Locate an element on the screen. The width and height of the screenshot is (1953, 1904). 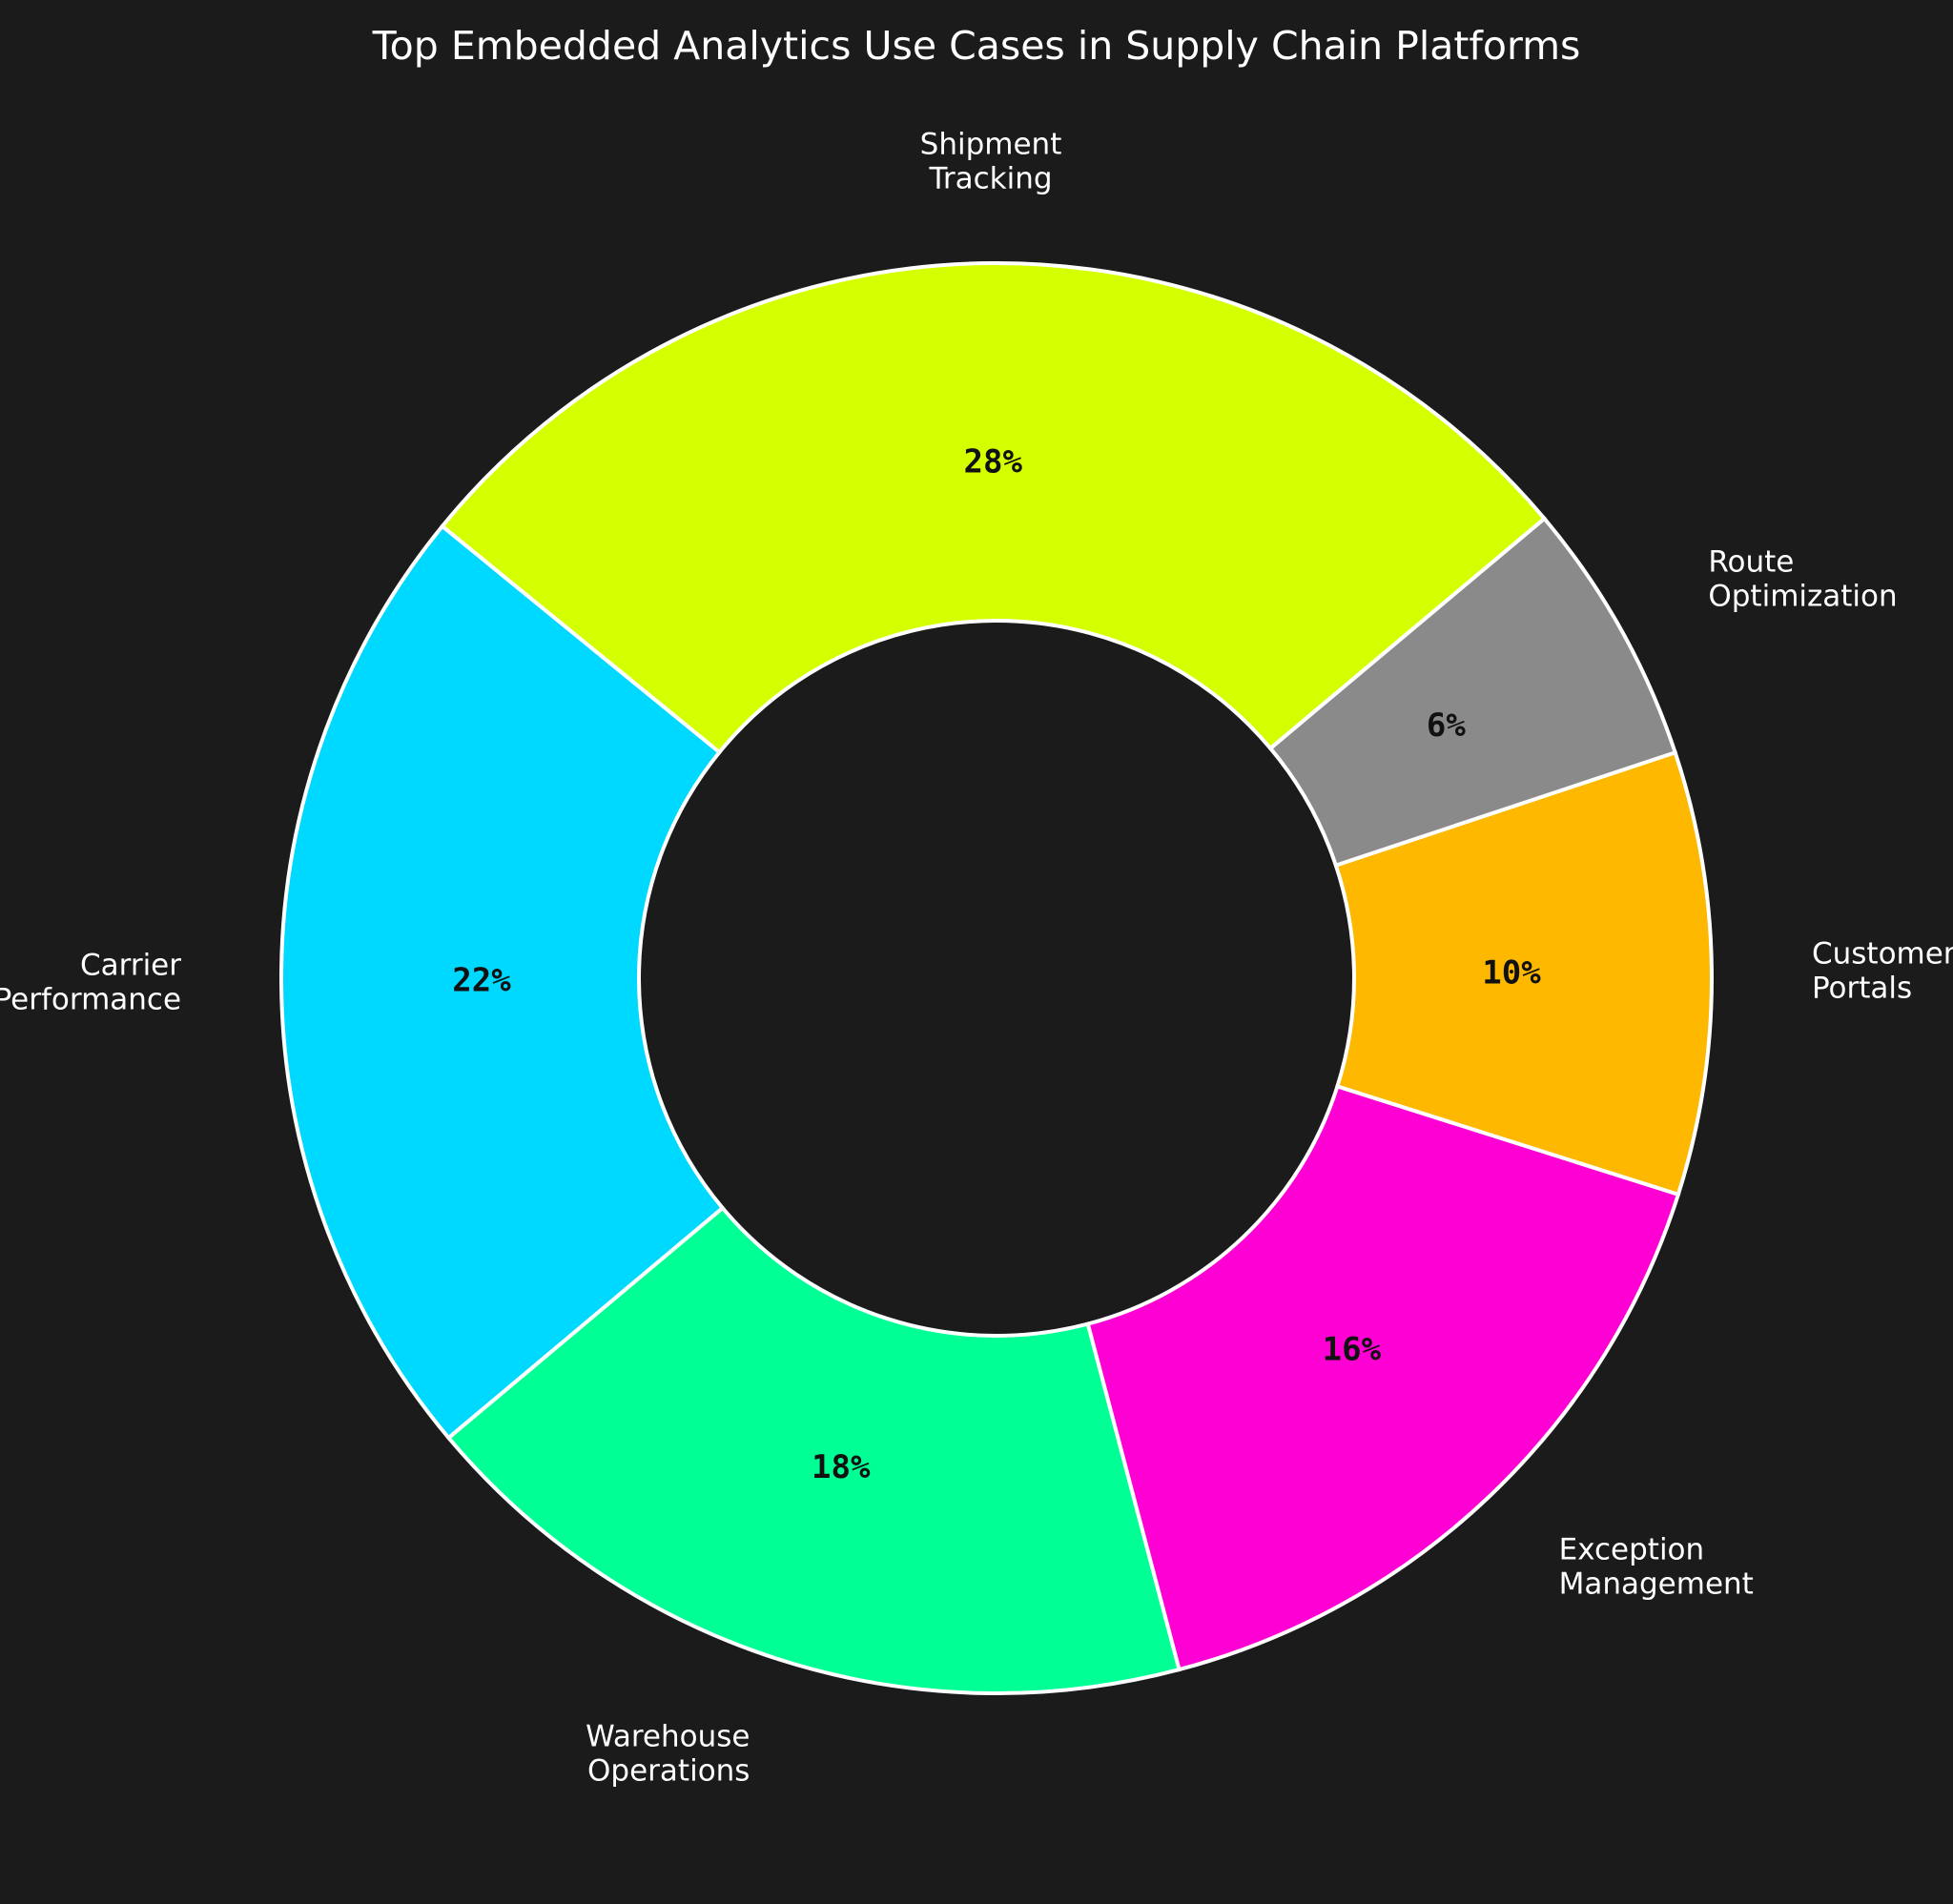
label-exception-management: Exception Management is located at coordinates (1656, 1568).